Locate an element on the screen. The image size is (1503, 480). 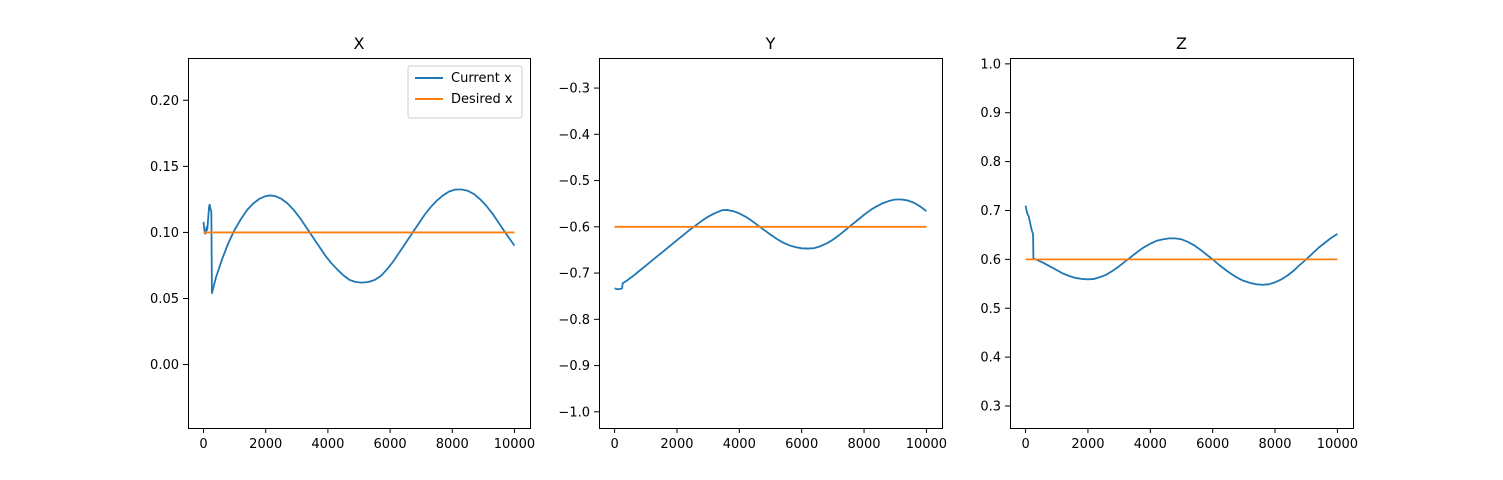
legend: Current x Desired x is located at coordinates (465, 92).